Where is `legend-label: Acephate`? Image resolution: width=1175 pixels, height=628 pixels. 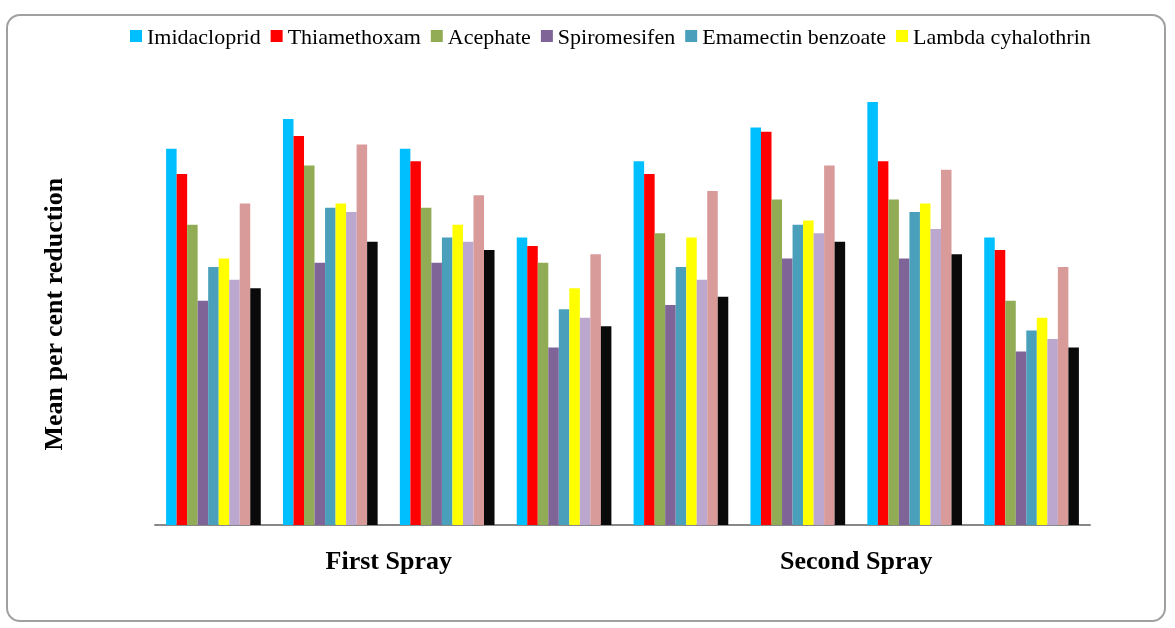
legend-label: Acephate is located at coordinates (489, 36).